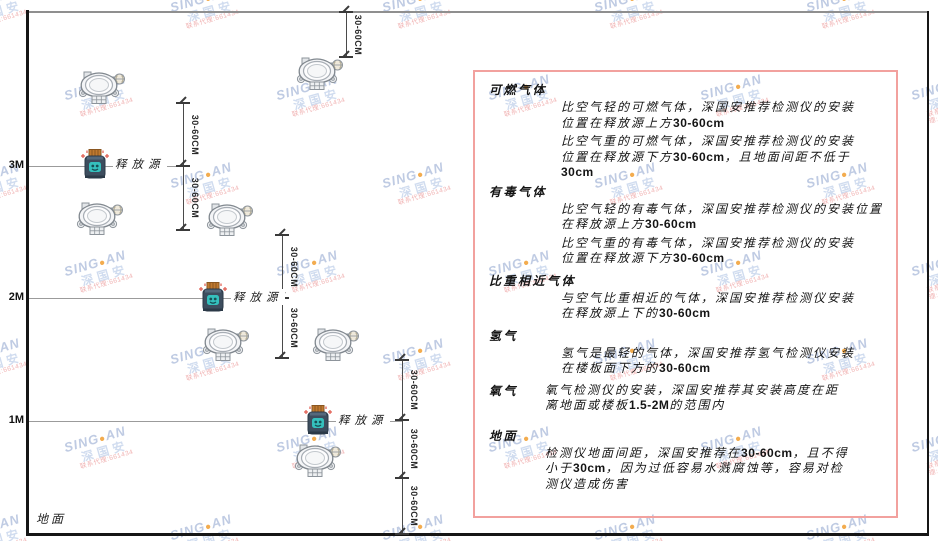  I want to click on section-title: 地面, so click(504, 435).